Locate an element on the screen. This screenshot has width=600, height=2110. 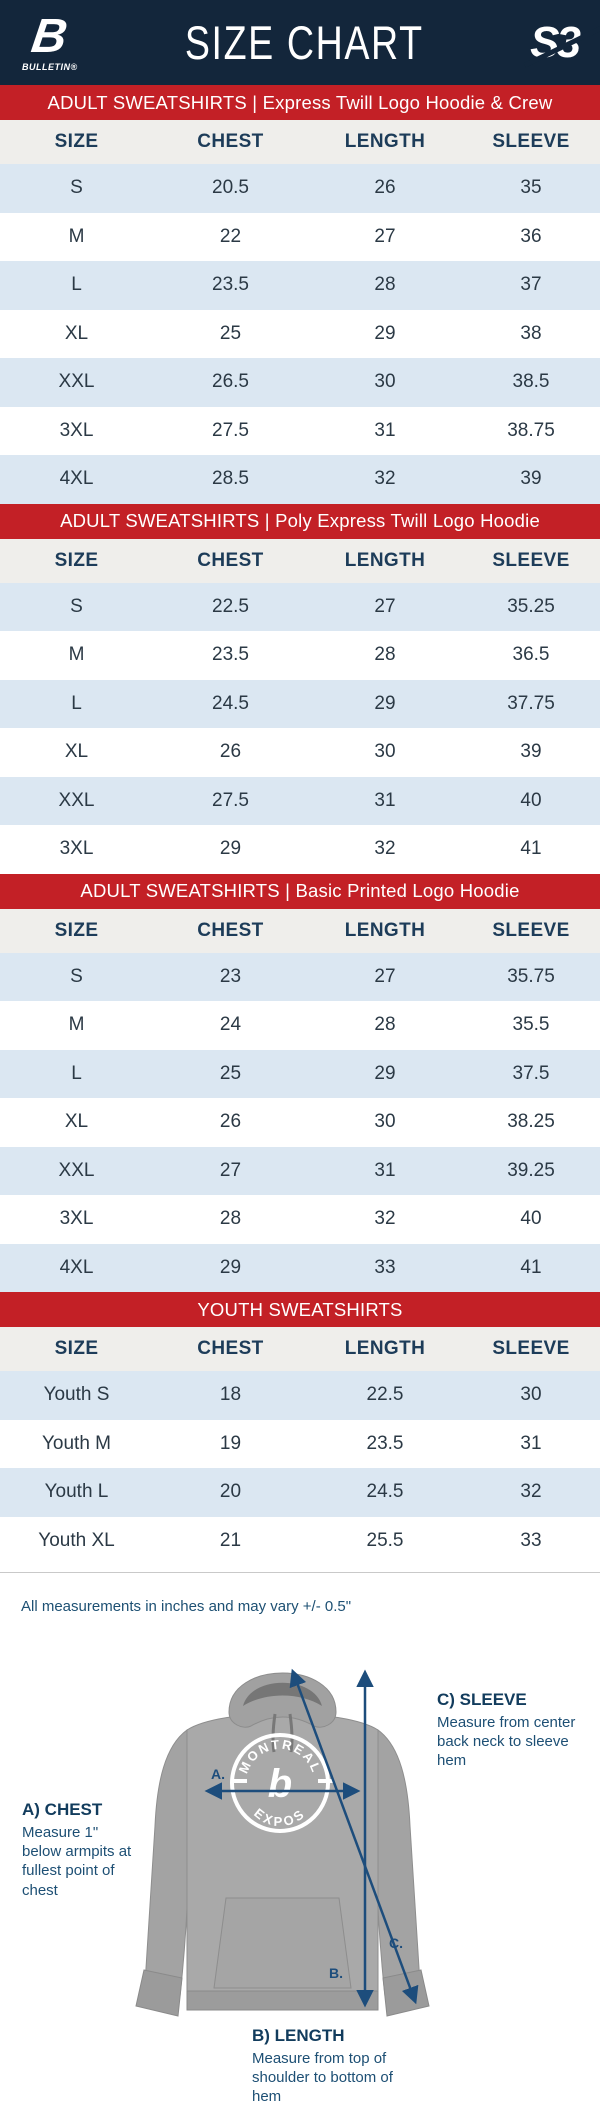
cell-sleeve: 38.5 is located at coordinates (531, 382).